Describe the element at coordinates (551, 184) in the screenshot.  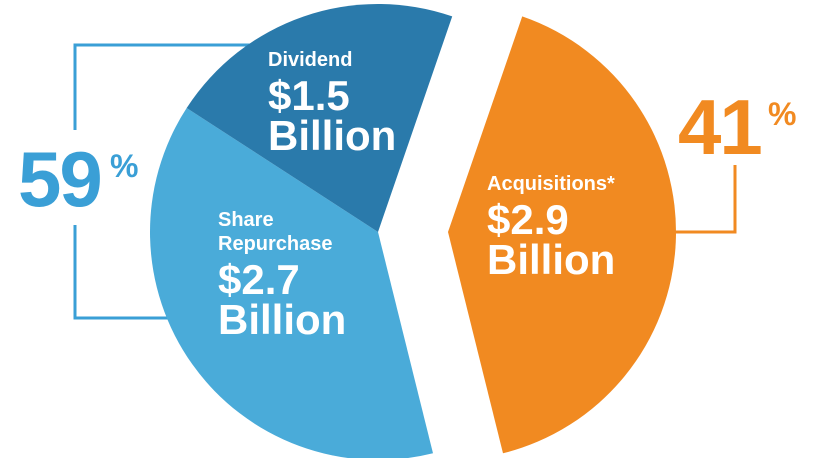
I see `category-label: Acquisitions*` at that location.